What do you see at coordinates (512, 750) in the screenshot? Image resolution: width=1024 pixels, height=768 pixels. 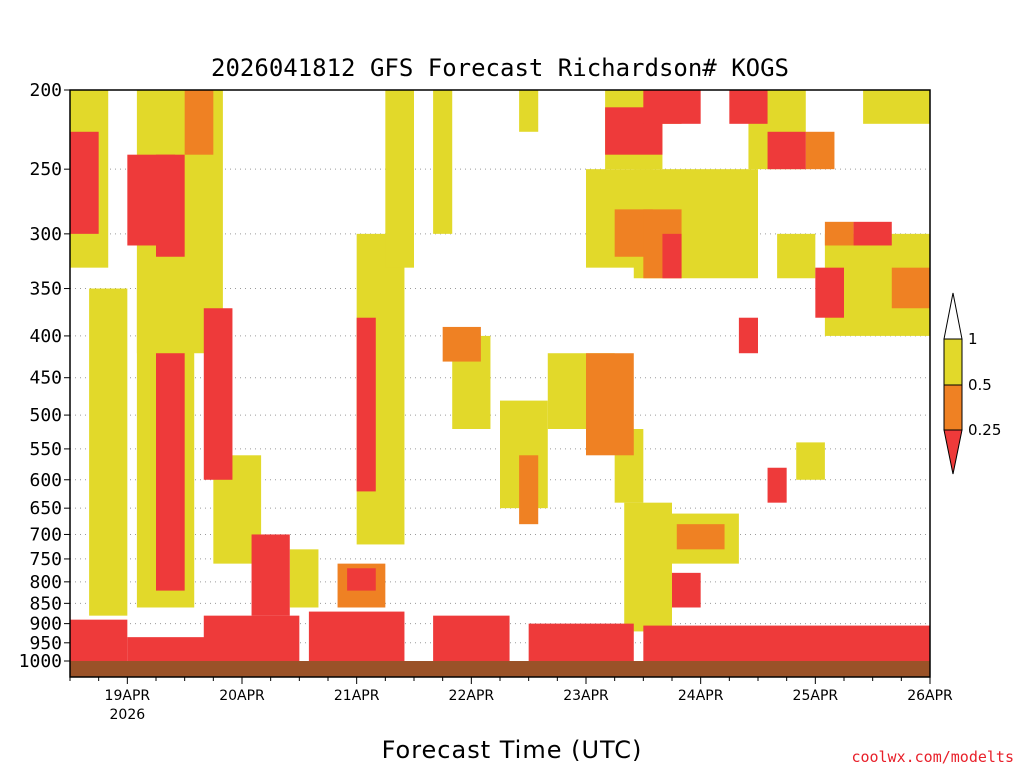 I see `x-axis-title: Forecast Time (UTC)` at bounding box center [512, 750].